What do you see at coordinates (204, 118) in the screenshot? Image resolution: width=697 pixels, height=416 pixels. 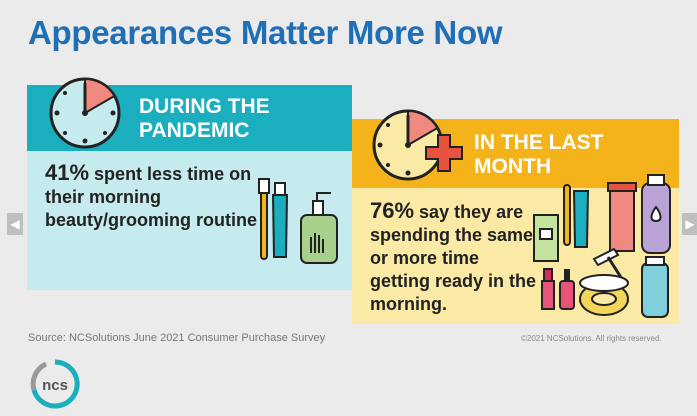 I see `pandemic-heading: DURING THE PANDEMIC` at bounding box center [204, 118].